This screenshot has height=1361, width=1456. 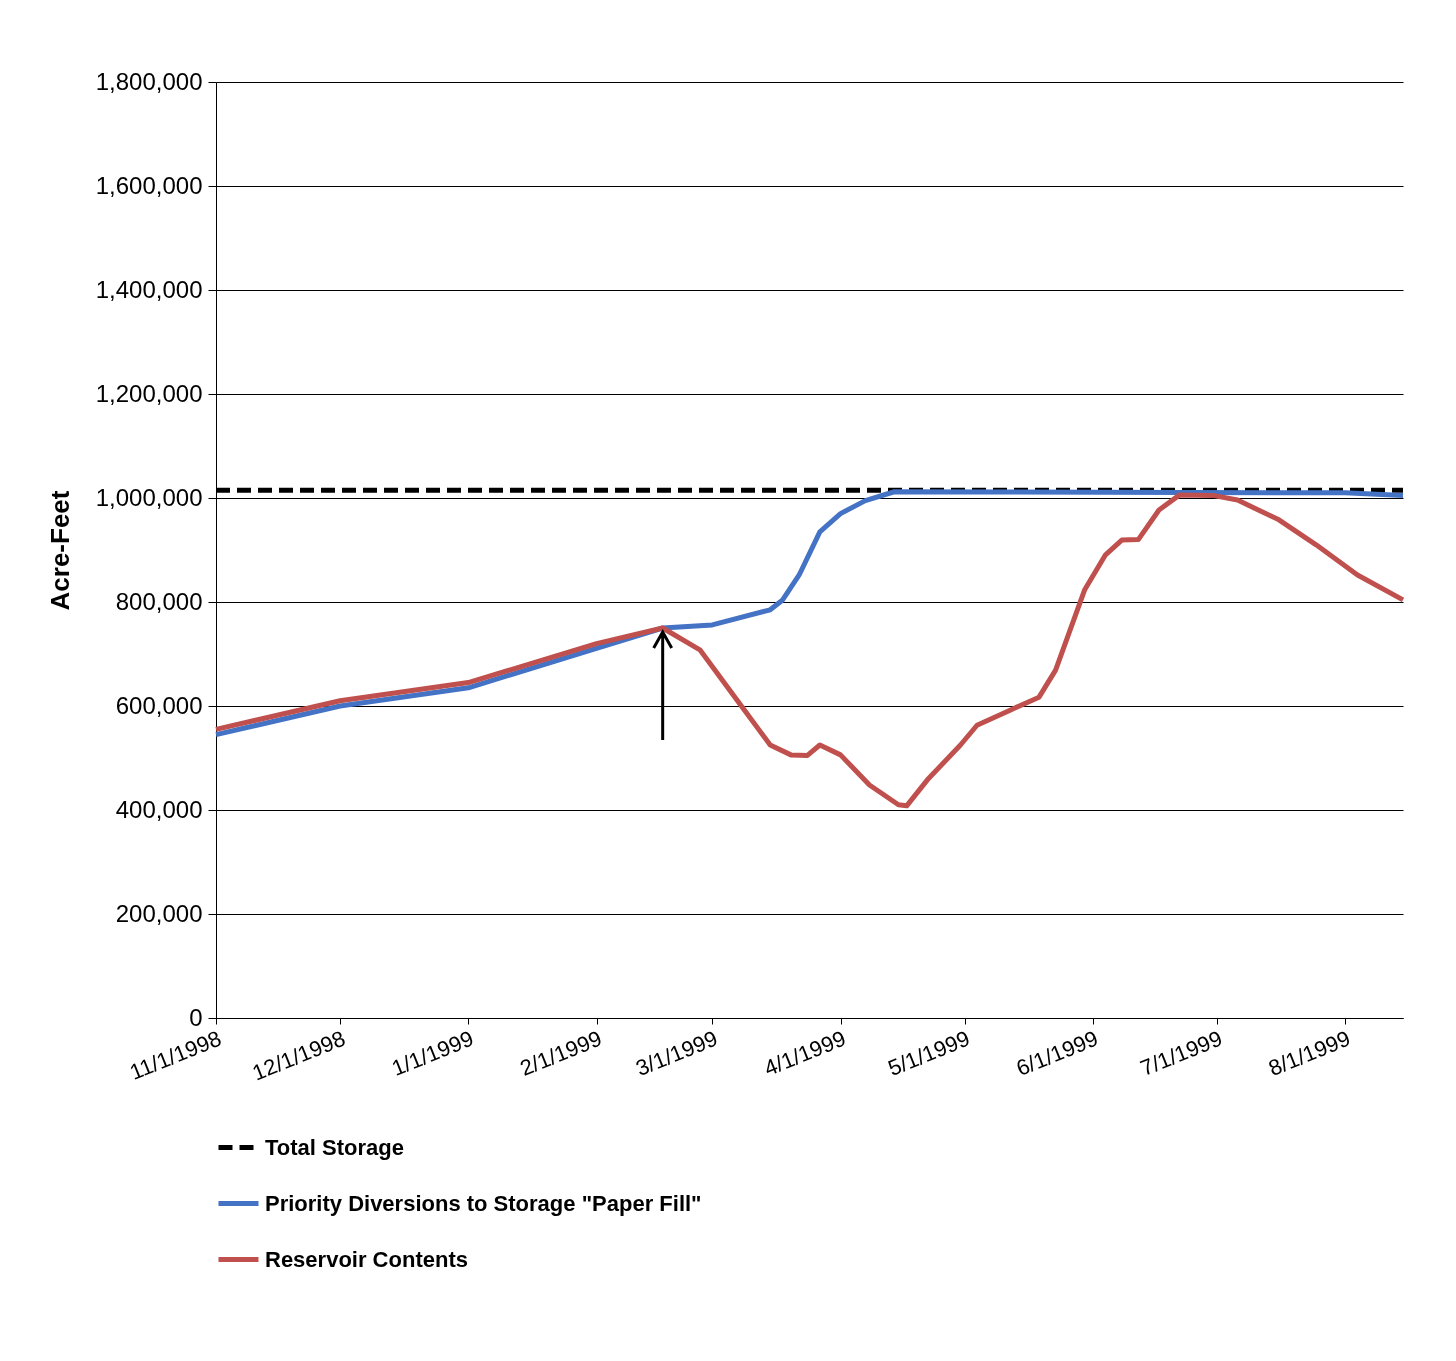 What do you see at coordinates (159, 601) in the screenshot?
I see `y-tick-label: 800,000` at bounding box center [159, 601].